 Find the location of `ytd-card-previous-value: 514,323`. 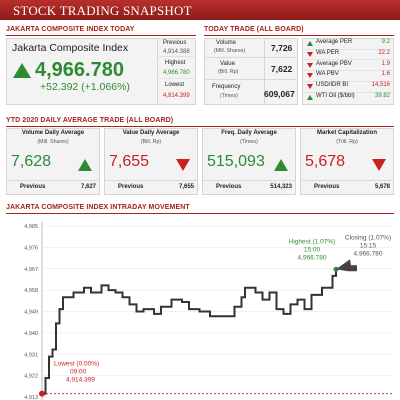

ytd-card-previous-value: 514,323 is located at coordinates (281, 187).